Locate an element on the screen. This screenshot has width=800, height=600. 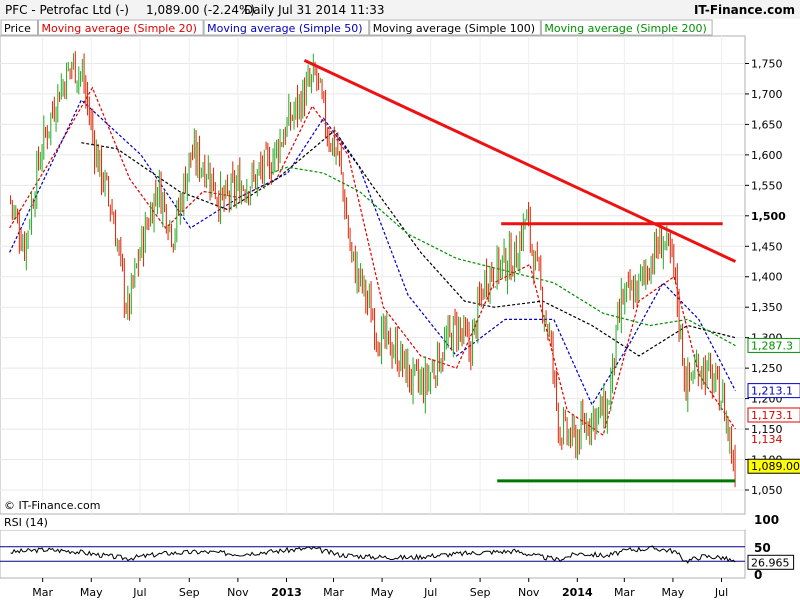
last-price: 1,089.00 (-2.24%) is located at coordinates (200, 10).